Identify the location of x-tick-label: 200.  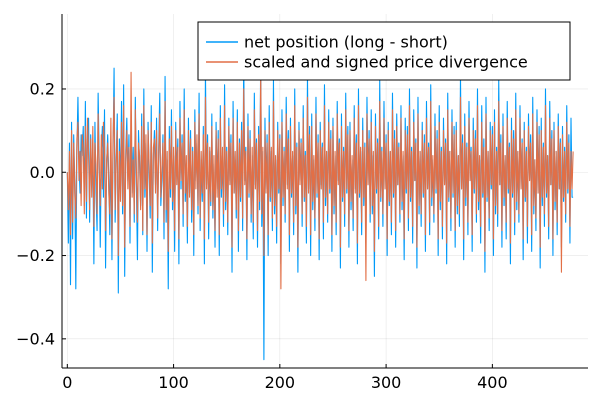
(280, 382).